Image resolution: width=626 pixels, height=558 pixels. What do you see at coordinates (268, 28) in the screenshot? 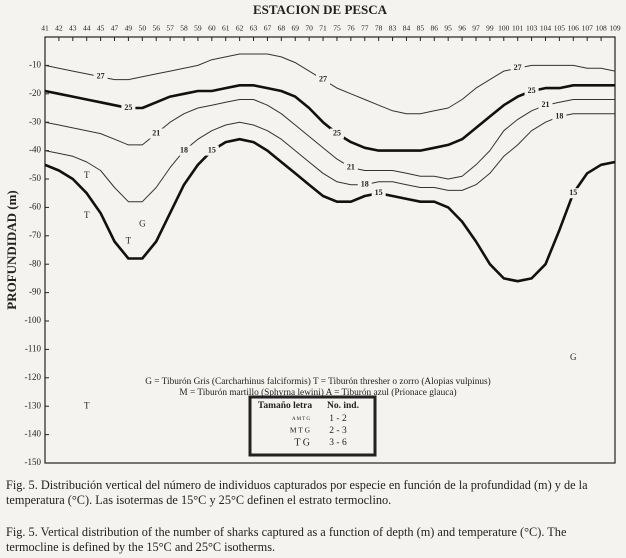
I see `x-tick-label: 67` at bounding box center [268, 28].